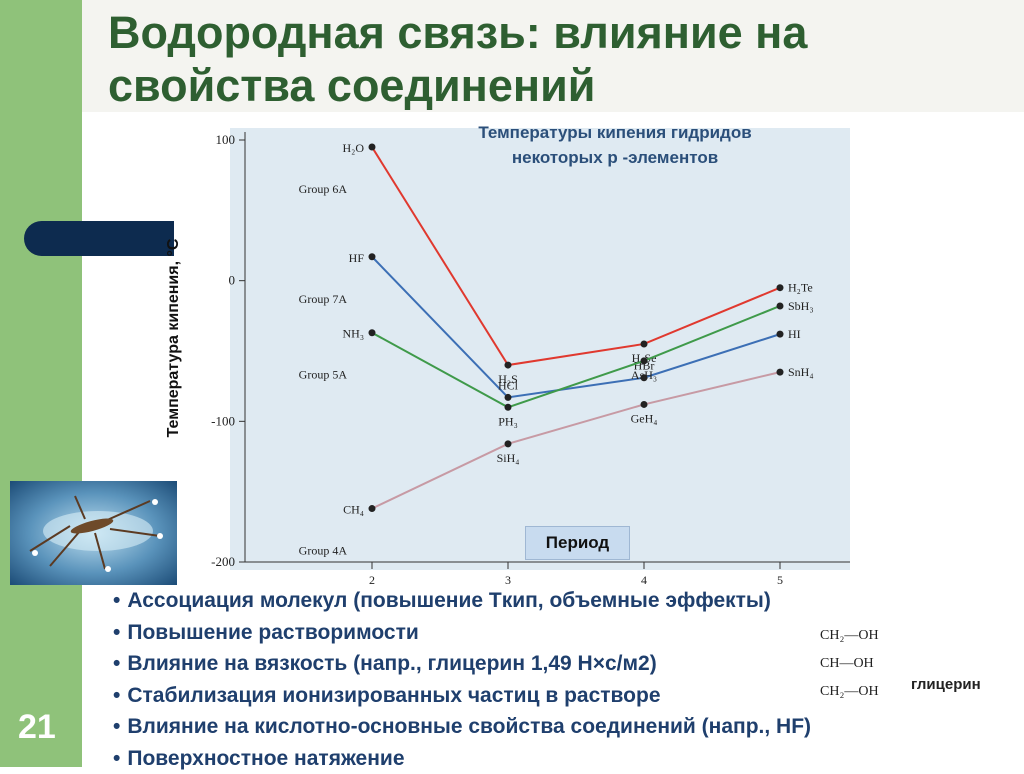  I want to click on group-label: Group 7A, so click(323, 299).